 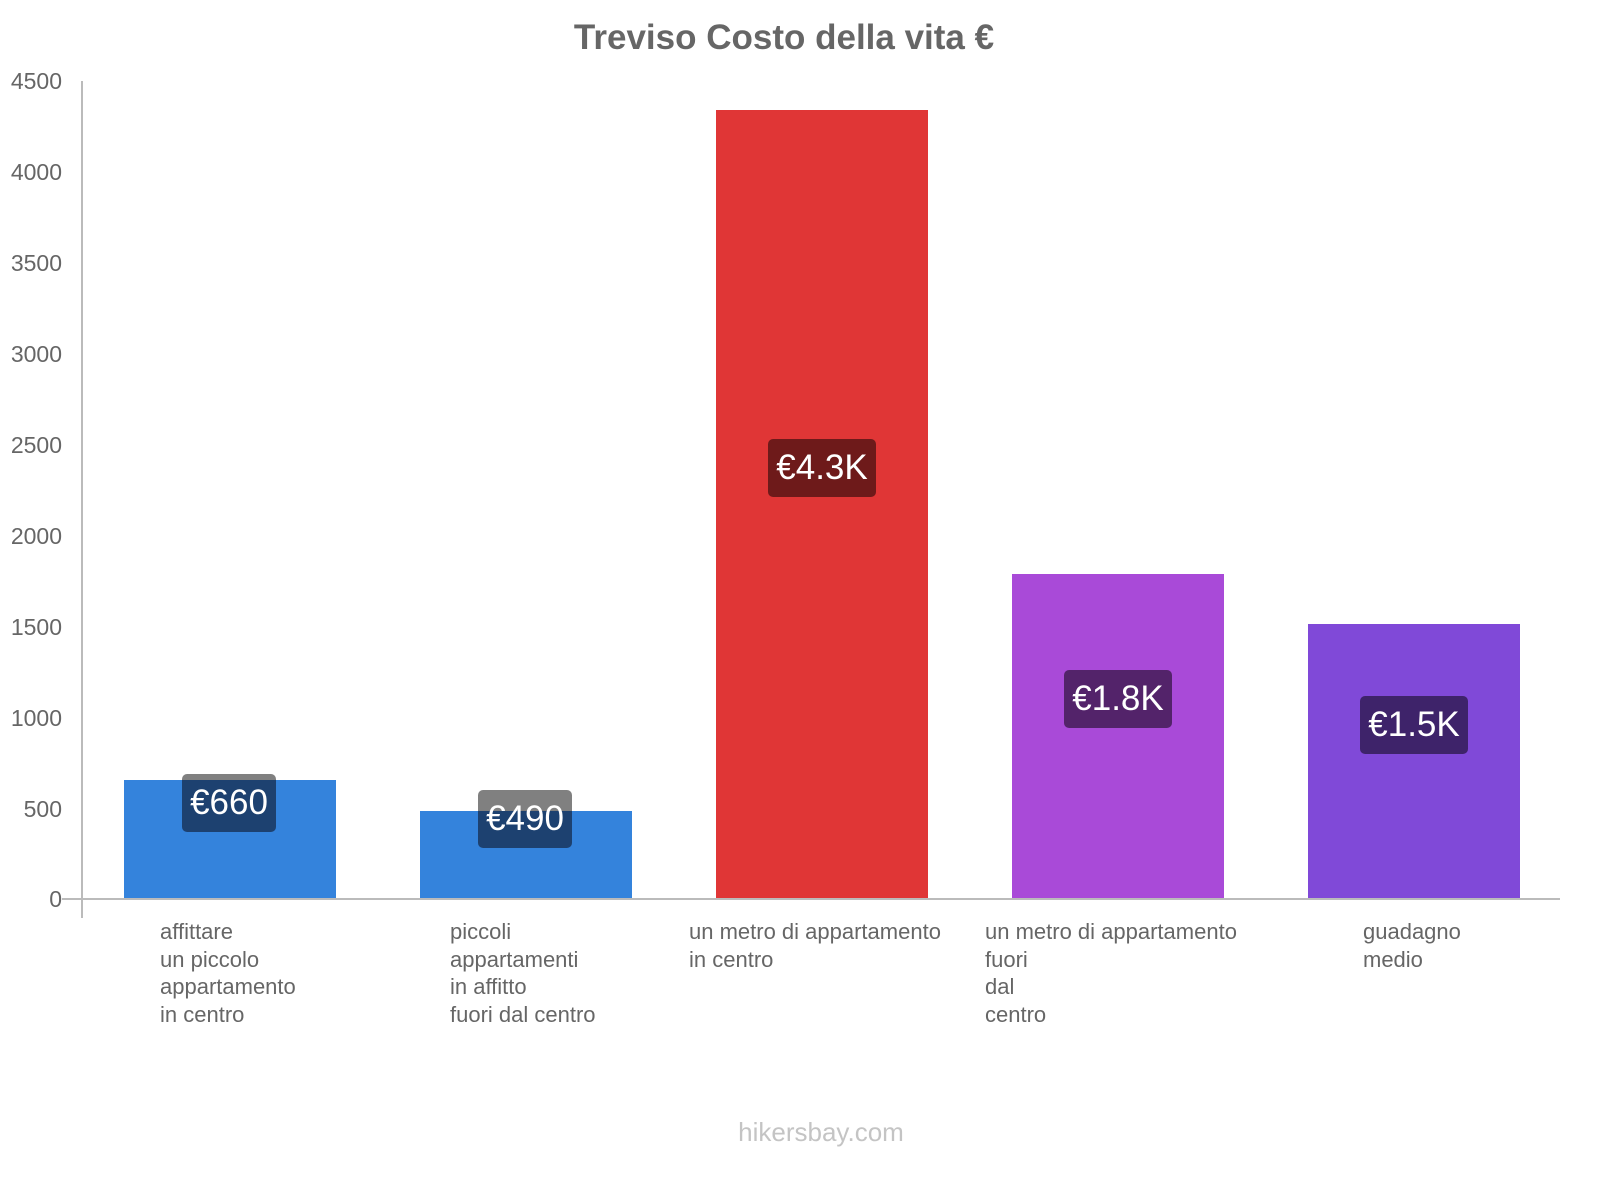 I want to click on y-axis-line, so click(x=82, y=499).